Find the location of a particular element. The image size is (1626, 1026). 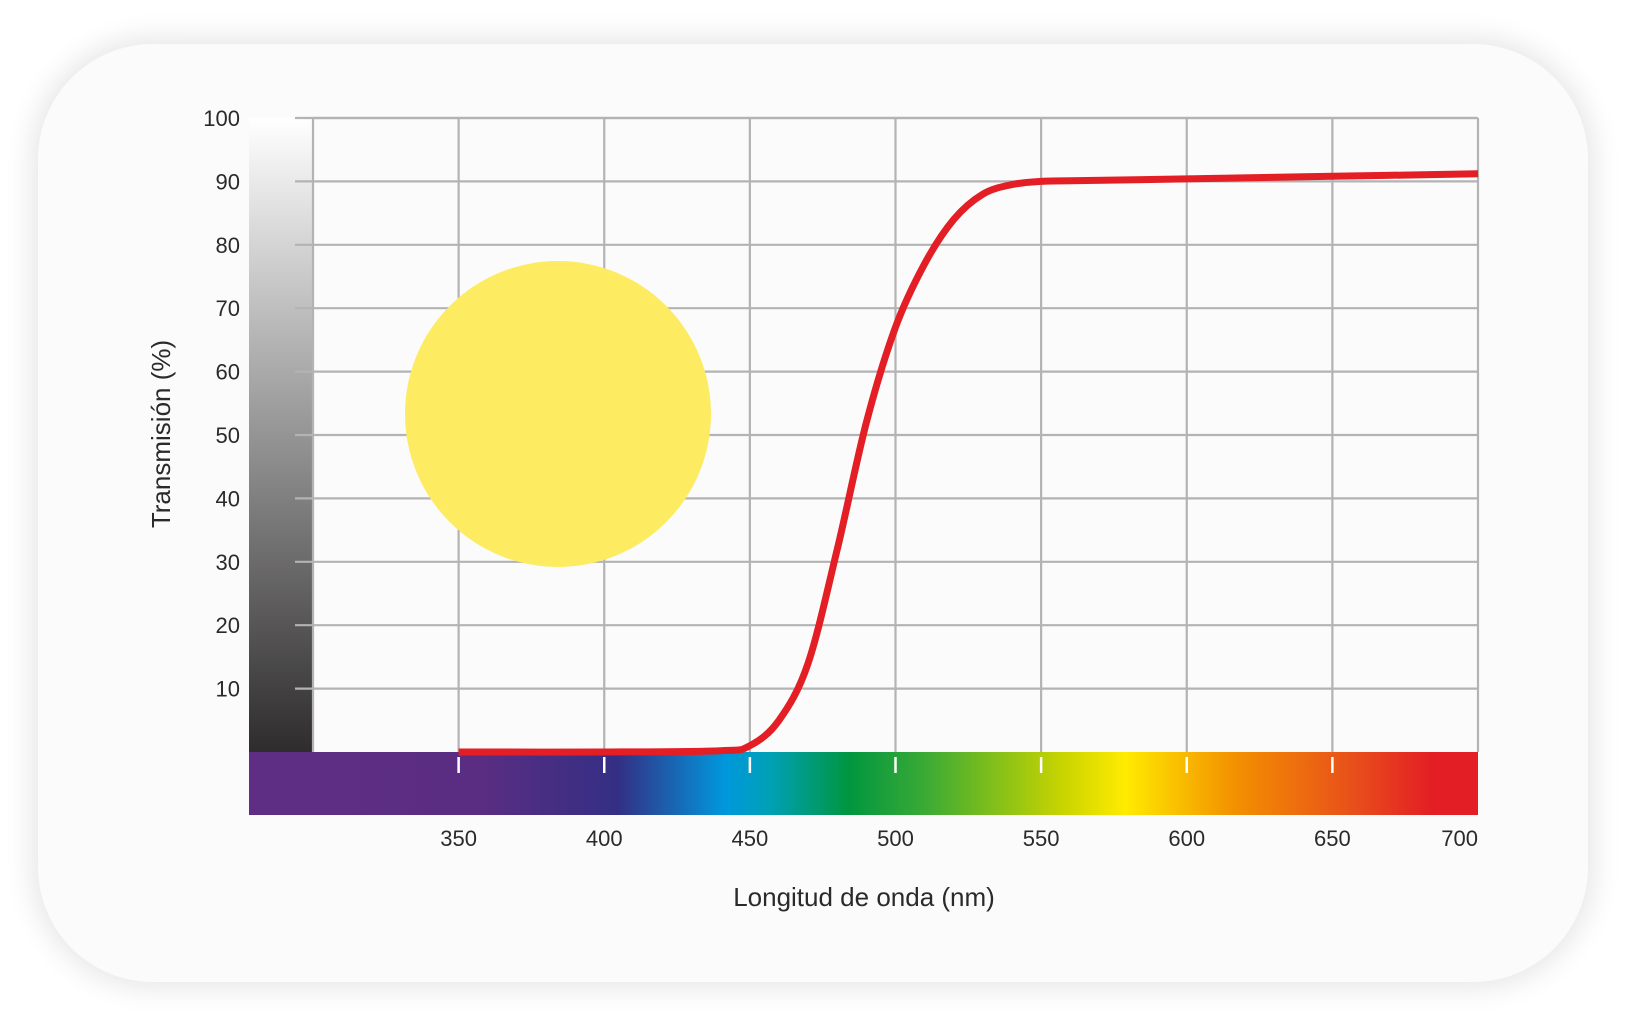

y-tick-label: 50 is located at coordinates (228, 435).